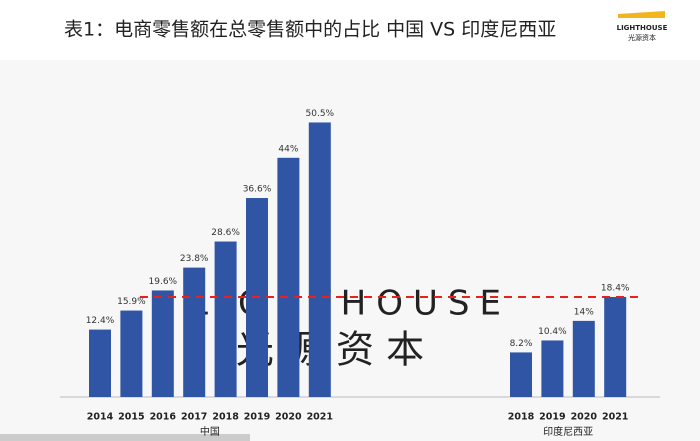 Image resolution: width=700 pixels, height=441 pixels. What do you see at coordinates (350, 304) in the screenshot?
I see `watermark-name: LIGHTHOUSE` at bounding box center [350, 304].